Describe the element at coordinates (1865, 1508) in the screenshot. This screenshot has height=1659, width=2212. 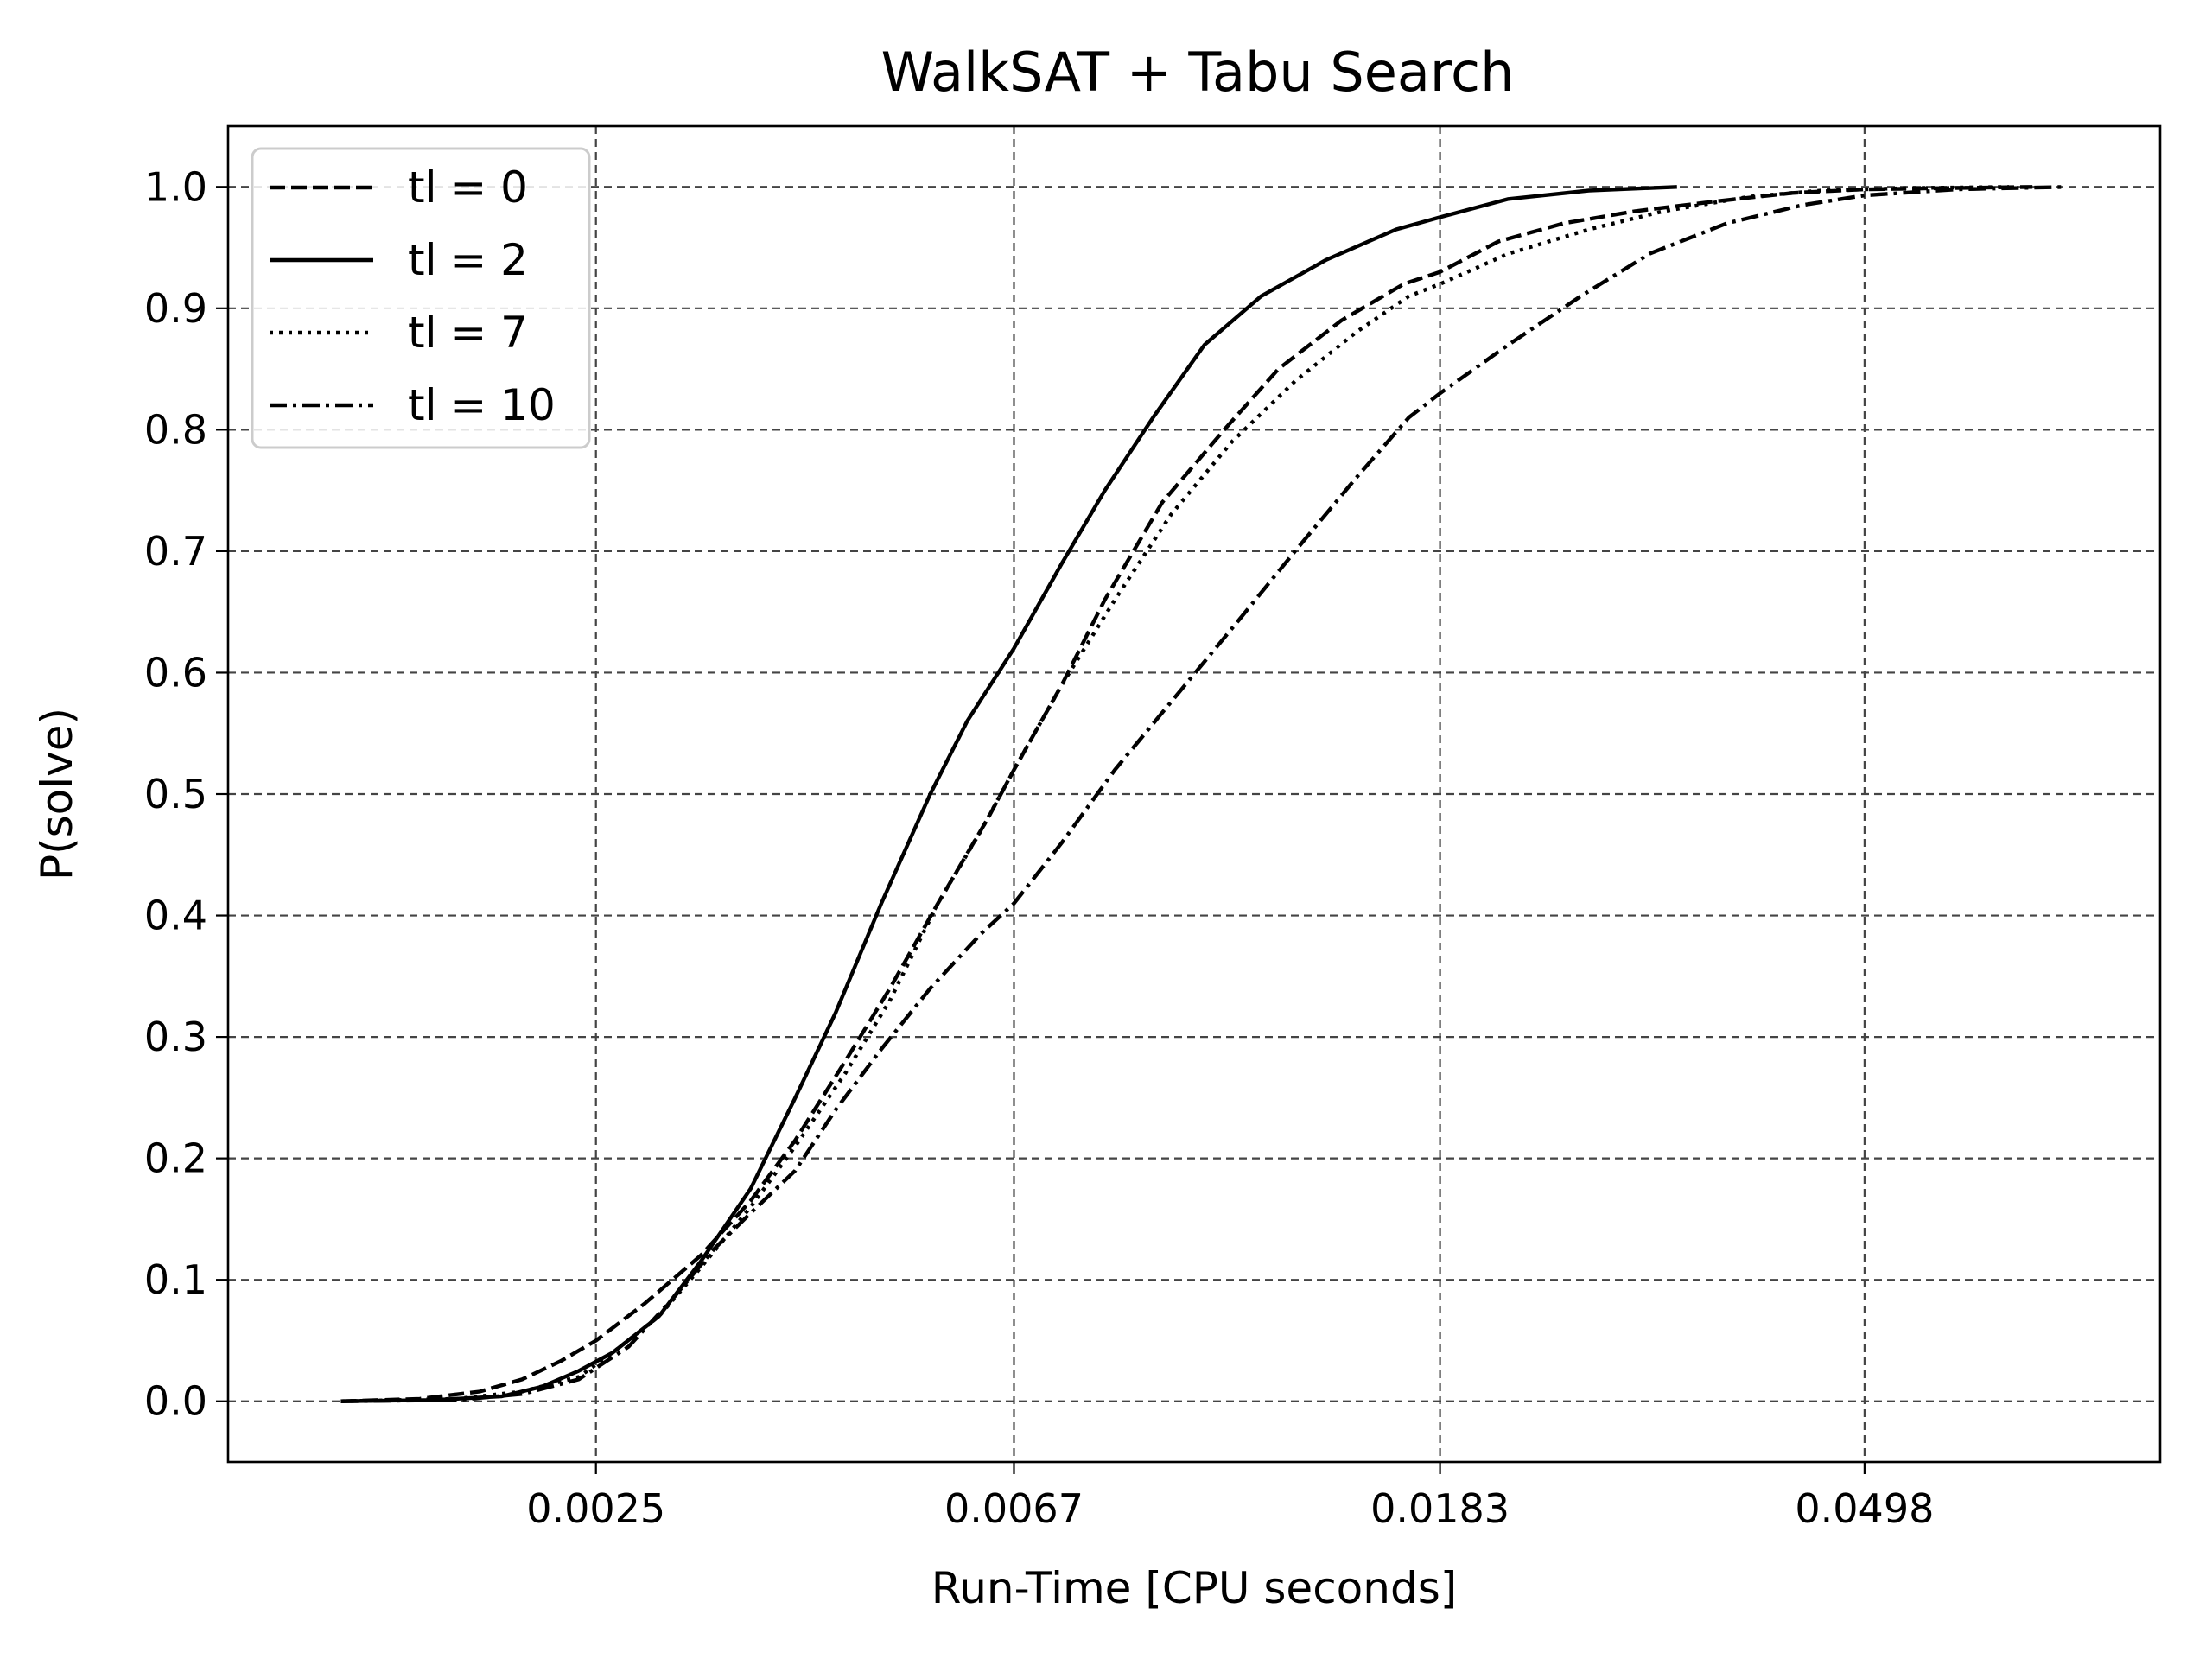
I see `x-tick-label: 0.0498` at that location.